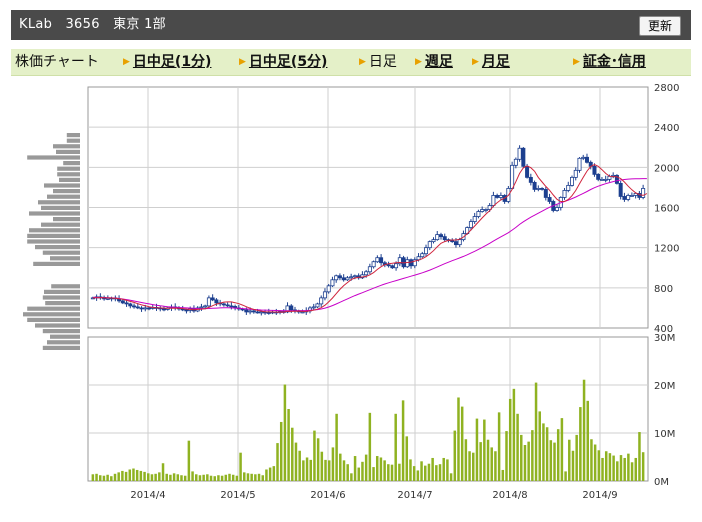 The width and height of the screenshot is (702, 522). I want to click on nav-intraday-5min-link: ▶ 日中足(5分), so click(283, 62).